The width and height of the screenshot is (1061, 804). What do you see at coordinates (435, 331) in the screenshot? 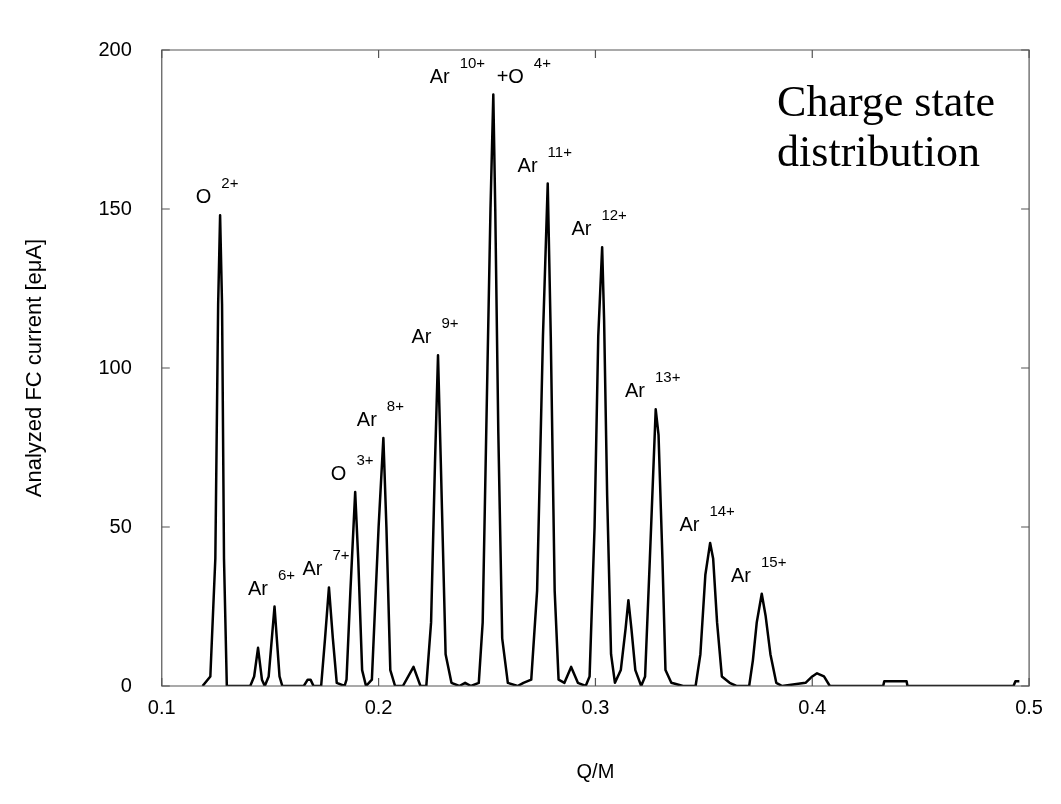
I see `annotation: Ar9+` at bounding box center [435, 331].